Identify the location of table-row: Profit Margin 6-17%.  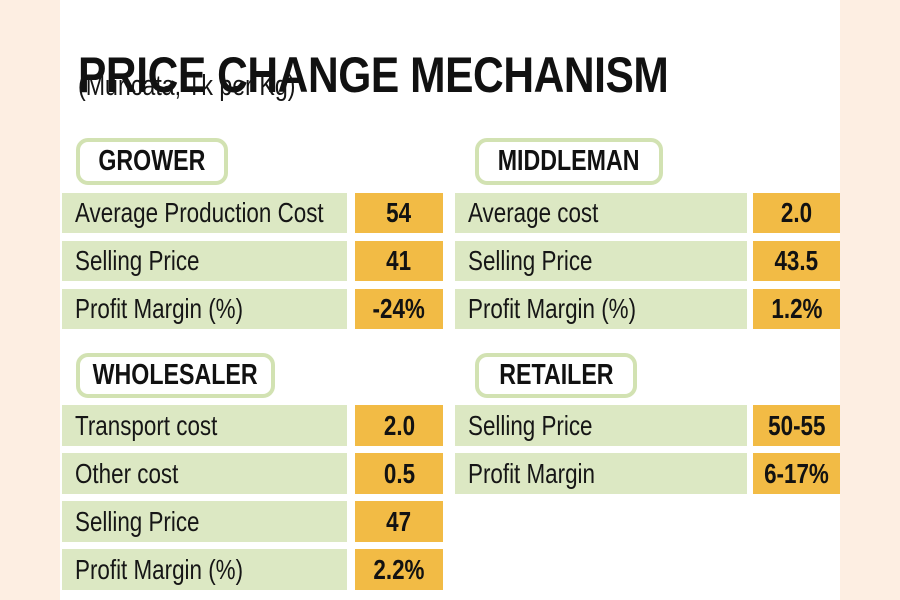
(647, 473).